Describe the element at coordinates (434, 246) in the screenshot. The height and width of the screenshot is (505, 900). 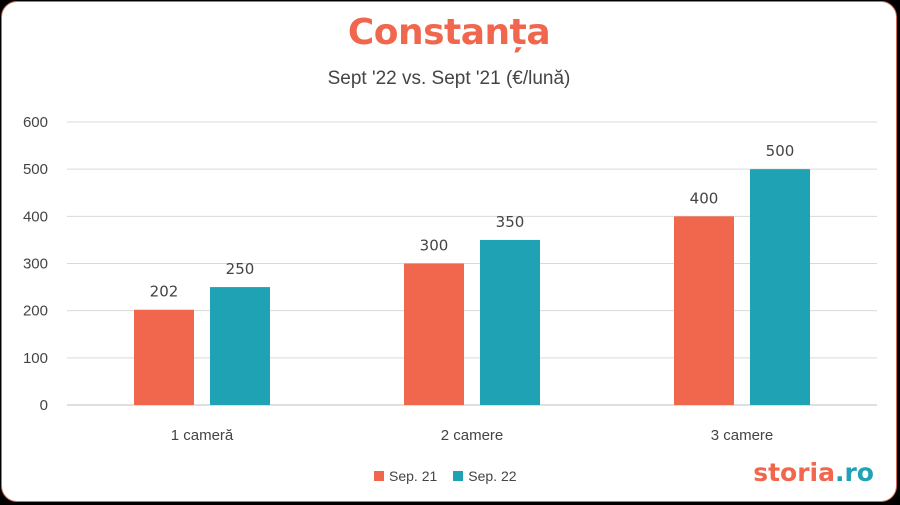
I see `data-label: 300` at that location.